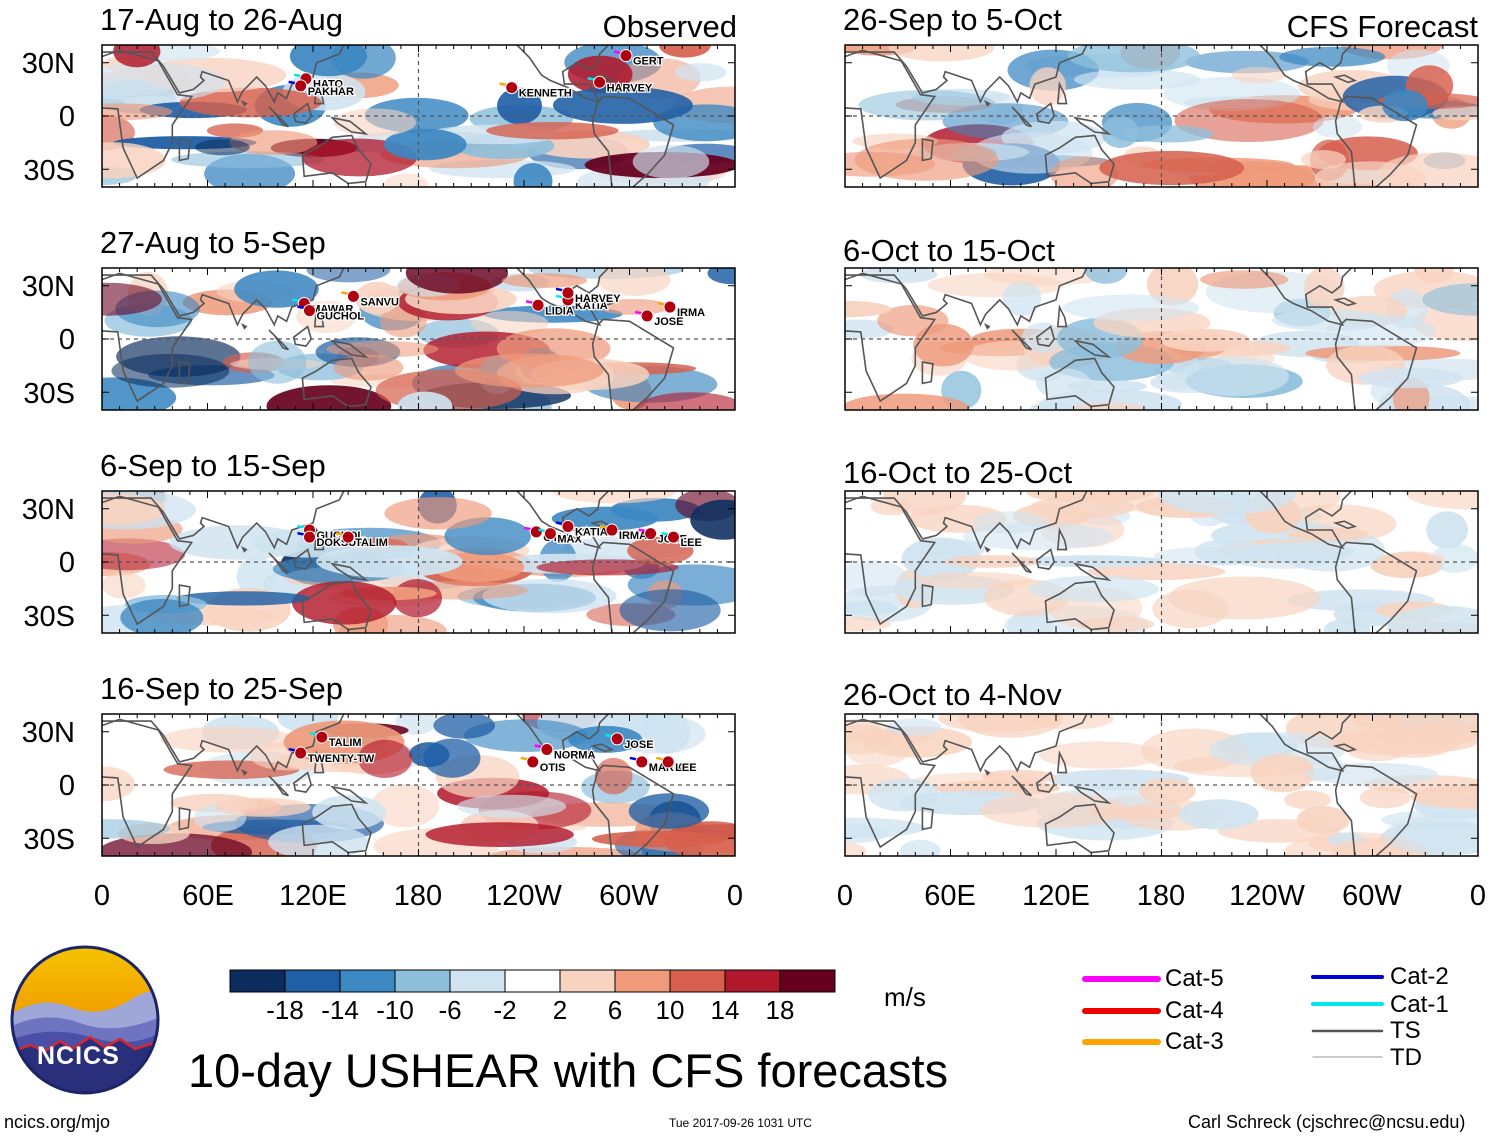 This screenshot has width=1510, height=1137. I want to click on lon-label: 180, so click(1161, 896).